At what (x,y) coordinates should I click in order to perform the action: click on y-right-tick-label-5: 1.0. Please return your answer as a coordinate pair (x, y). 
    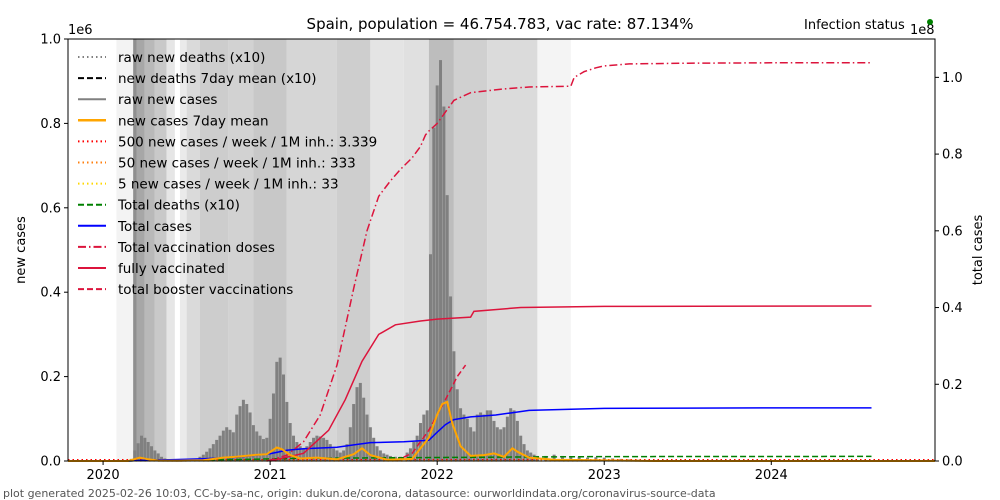
    Looking at the image, I should click on (952, 78).